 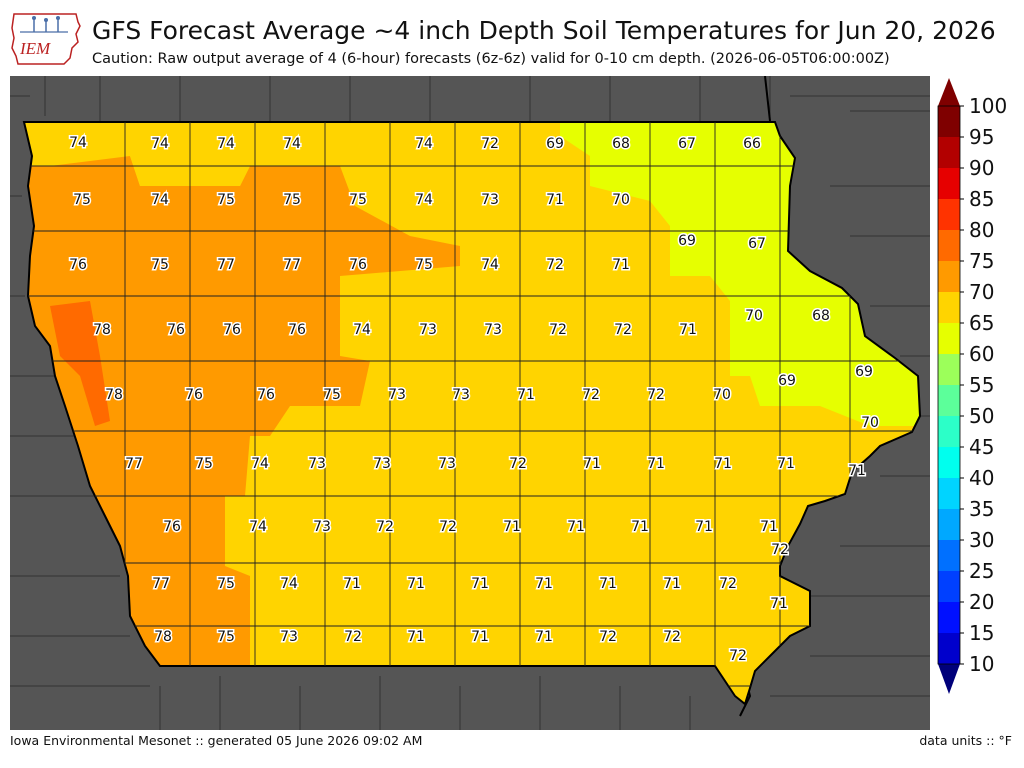 What do you see at coordinates (981, 416) in the screenshot?
I see `colorbar-tick-label: 50` at bounding box center [981, 416].